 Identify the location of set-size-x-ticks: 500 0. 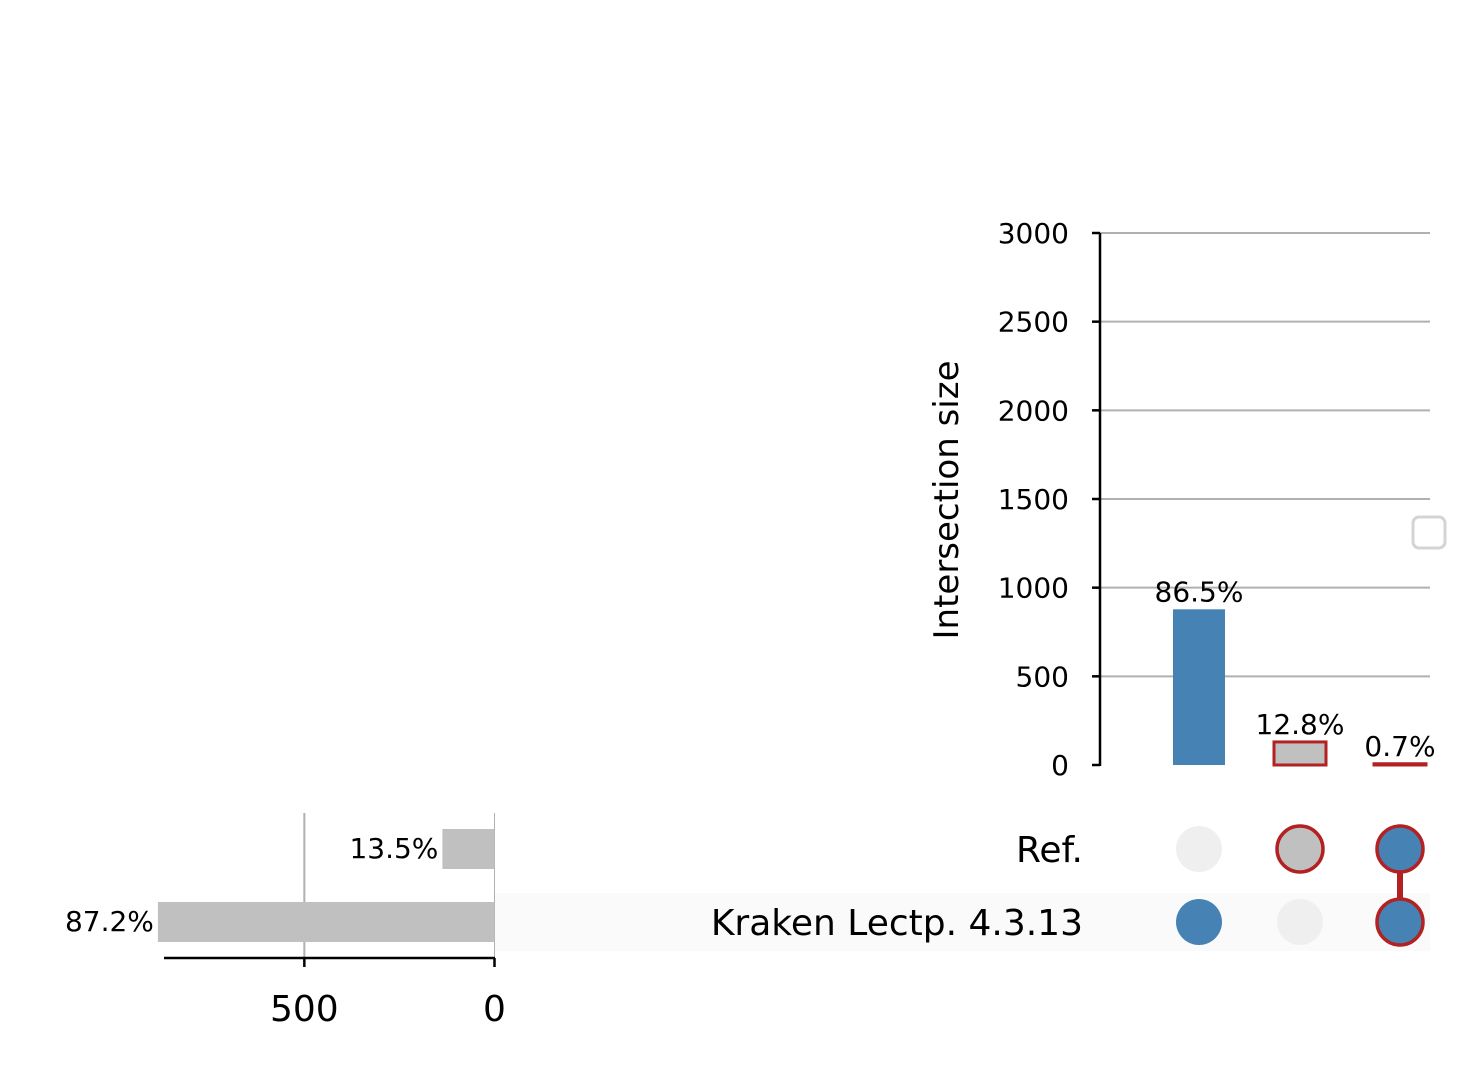
(388, 994).